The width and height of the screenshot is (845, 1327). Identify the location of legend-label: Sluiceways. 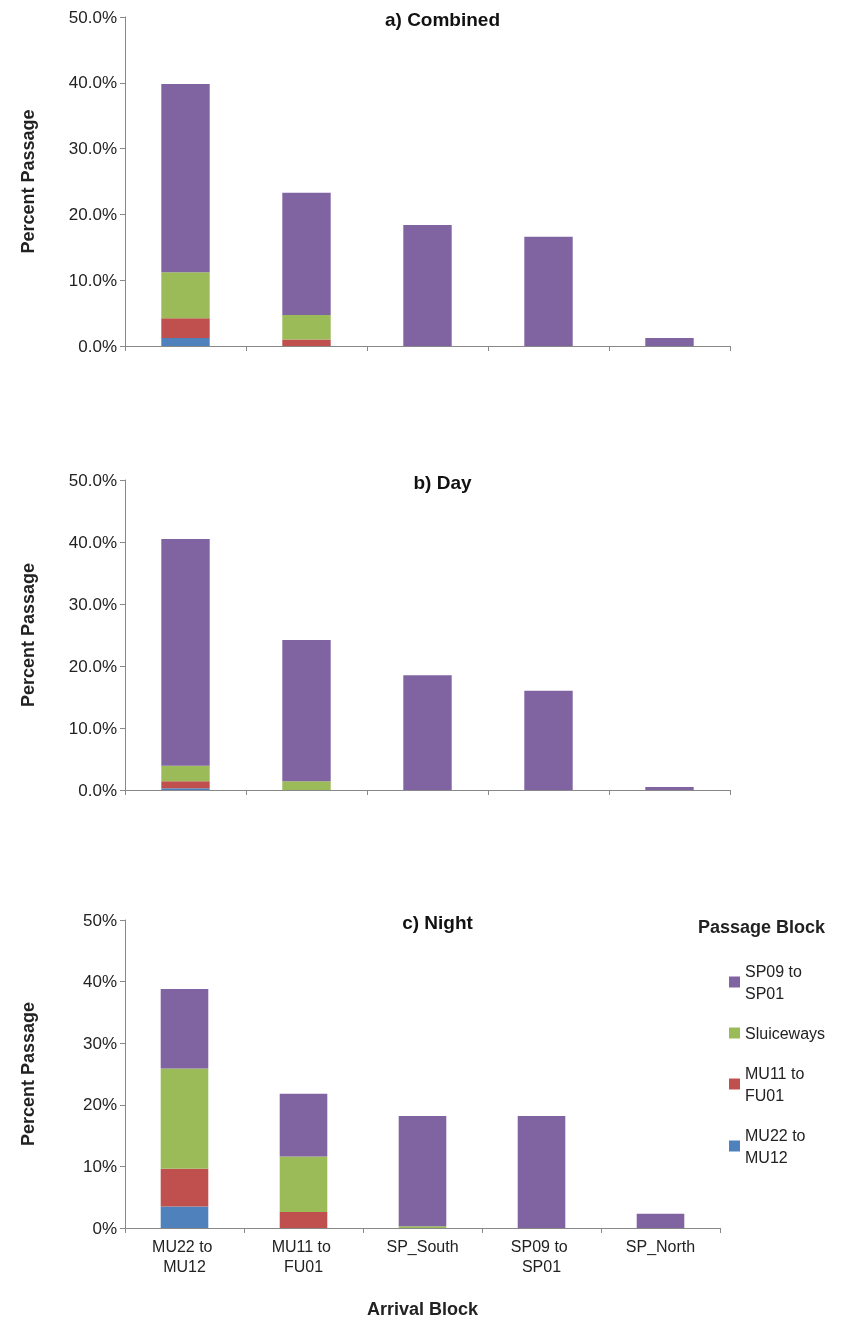
(785, 1033).